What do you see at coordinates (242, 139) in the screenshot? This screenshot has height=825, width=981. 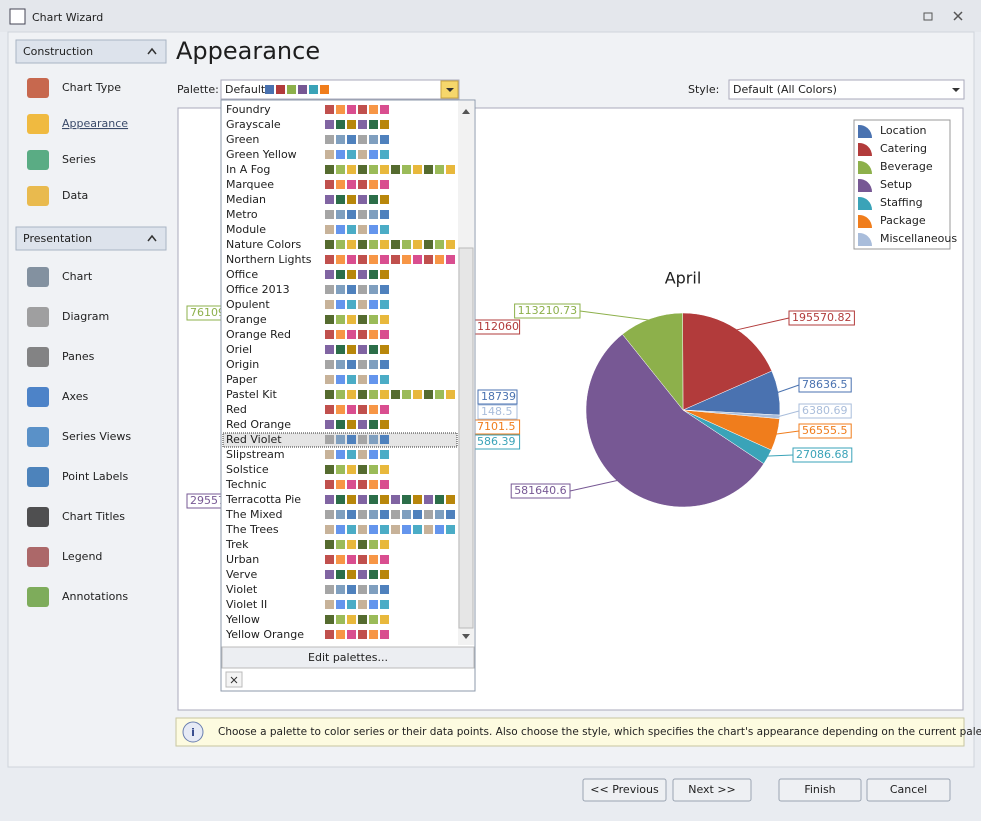 I see `palette-item: Green` at bounding box center [242, 139].